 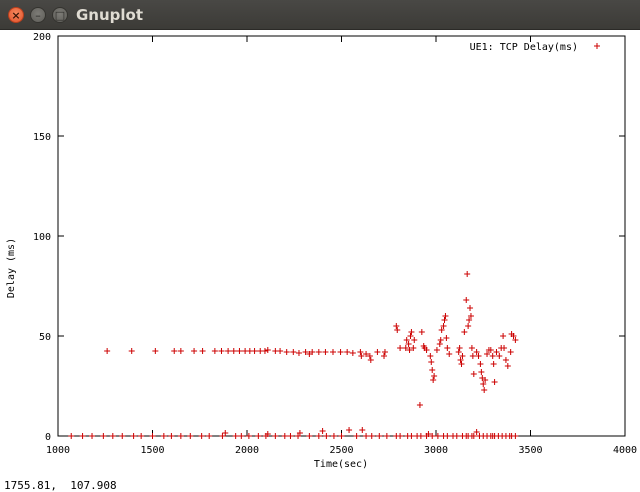 I want to click on legend: UE1: TCP Delay(ms), so click(x=535, y=47).